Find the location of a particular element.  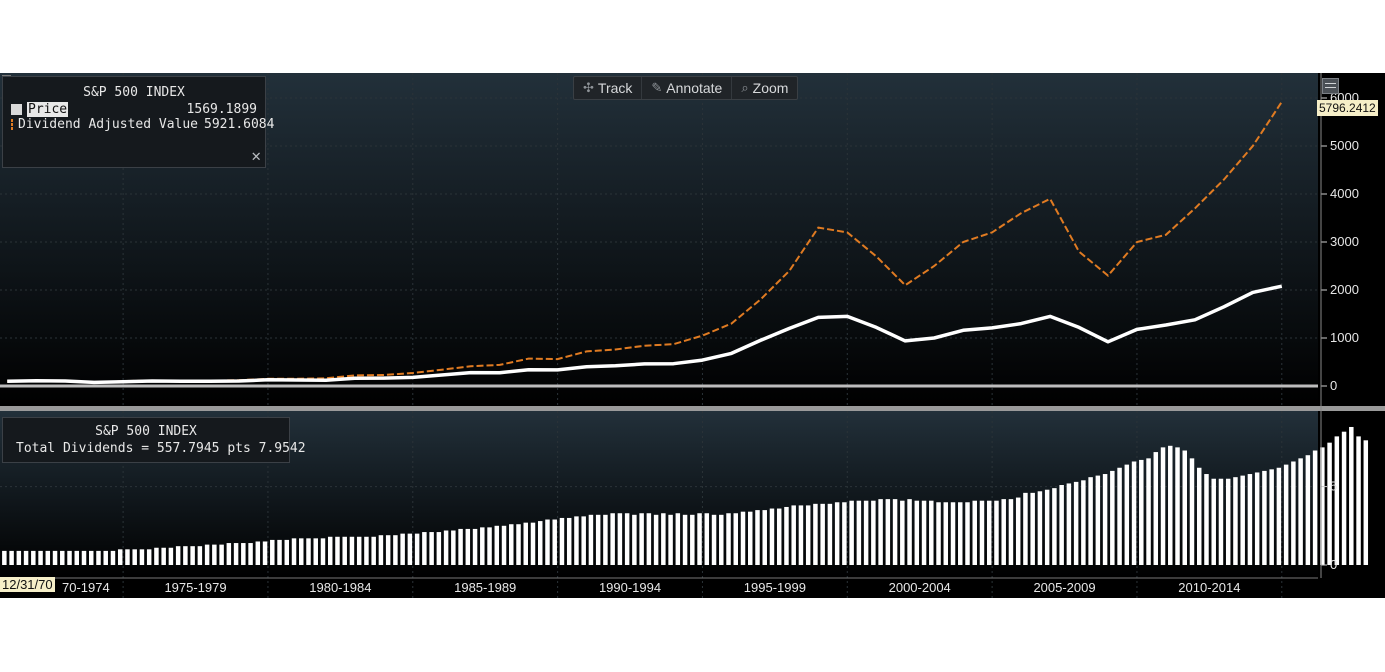

last-value-tag: 5796.2412 is located at coordinates (1347, 108).